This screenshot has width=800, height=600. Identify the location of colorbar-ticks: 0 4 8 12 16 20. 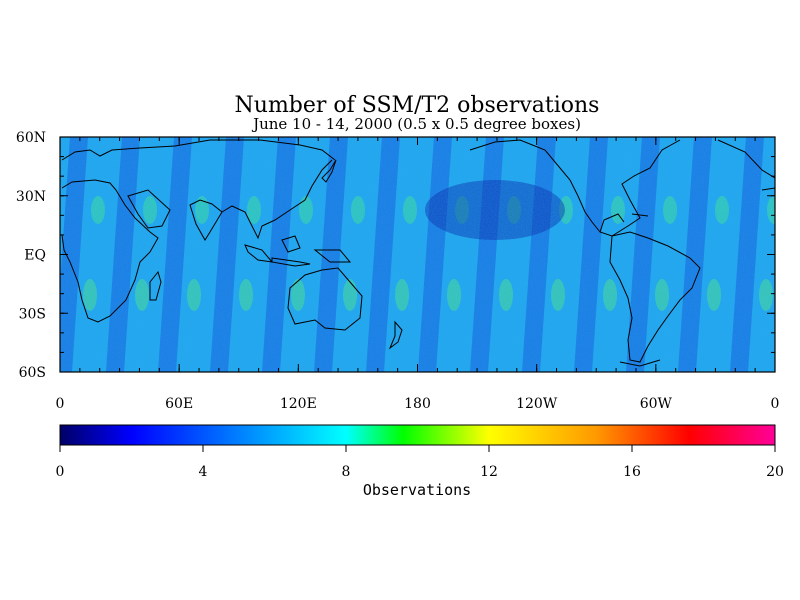
(420, 462).